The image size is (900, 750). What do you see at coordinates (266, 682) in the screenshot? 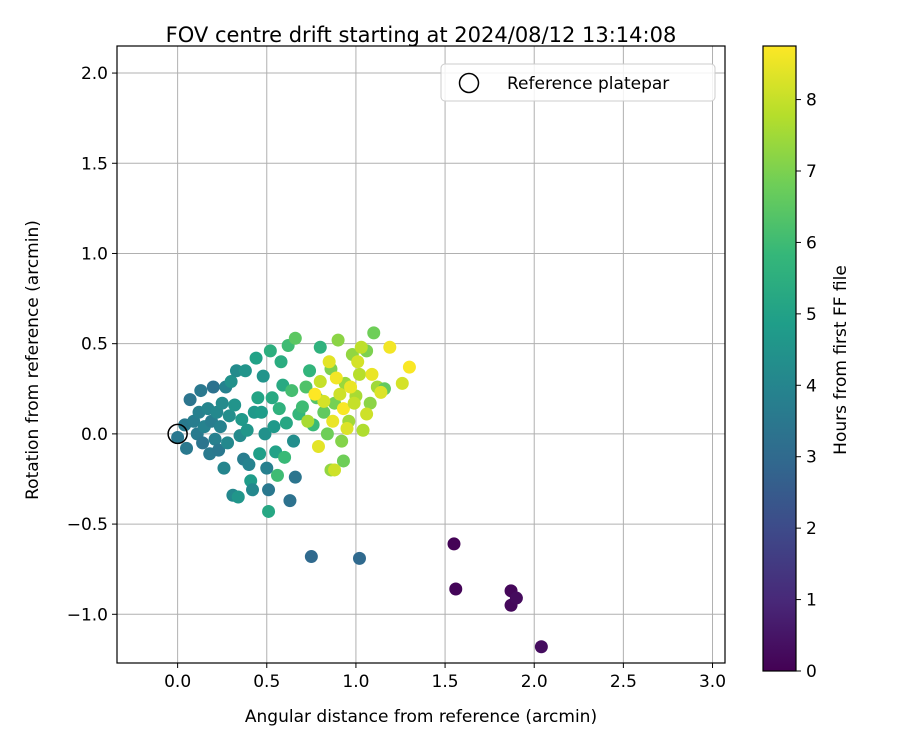
I see `x-tick-label: 0.5` at bounding box center [266, 682].